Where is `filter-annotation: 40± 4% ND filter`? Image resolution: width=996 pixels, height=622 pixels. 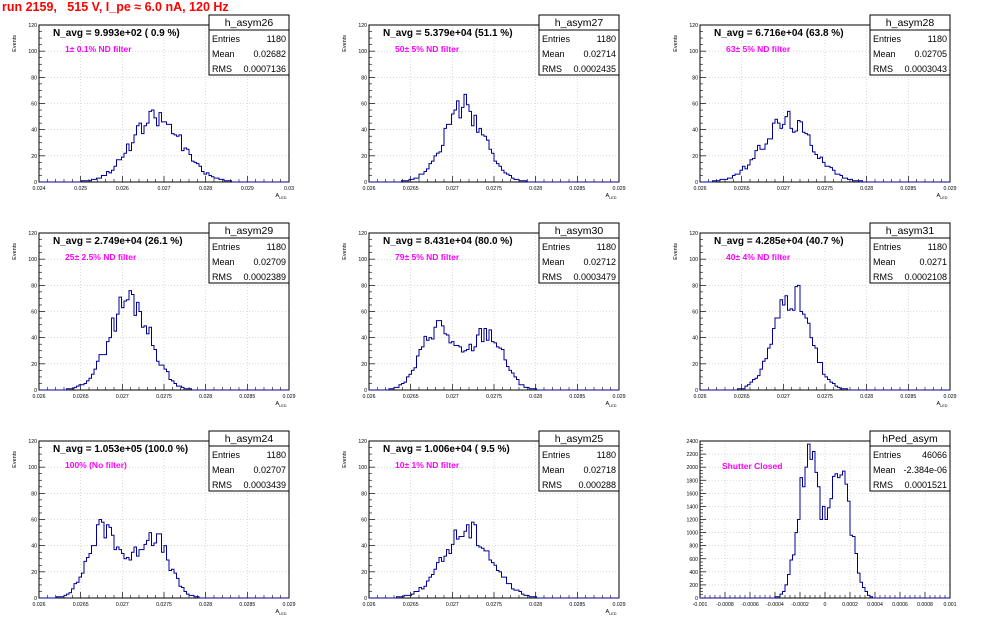
filter-annotation: 40± 4% ND filter is located at coordinates (758, 257).